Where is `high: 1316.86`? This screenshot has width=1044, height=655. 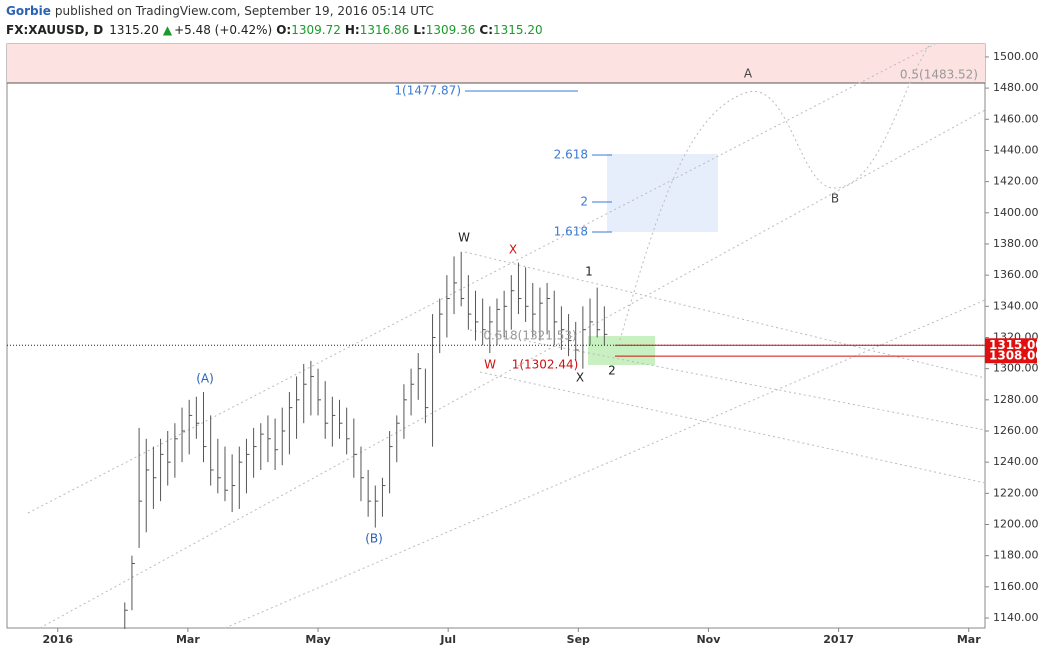
high: 1316.86 is located at coordinates (385, 30).